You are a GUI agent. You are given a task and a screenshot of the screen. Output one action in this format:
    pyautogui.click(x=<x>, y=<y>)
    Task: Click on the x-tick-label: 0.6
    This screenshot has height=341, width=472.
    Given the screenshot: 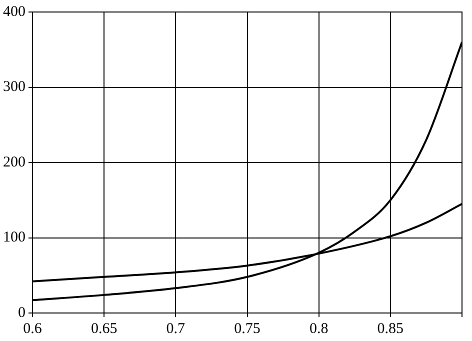 What is the action you would take?
    pyautogui.click(x=32, y=328)
    